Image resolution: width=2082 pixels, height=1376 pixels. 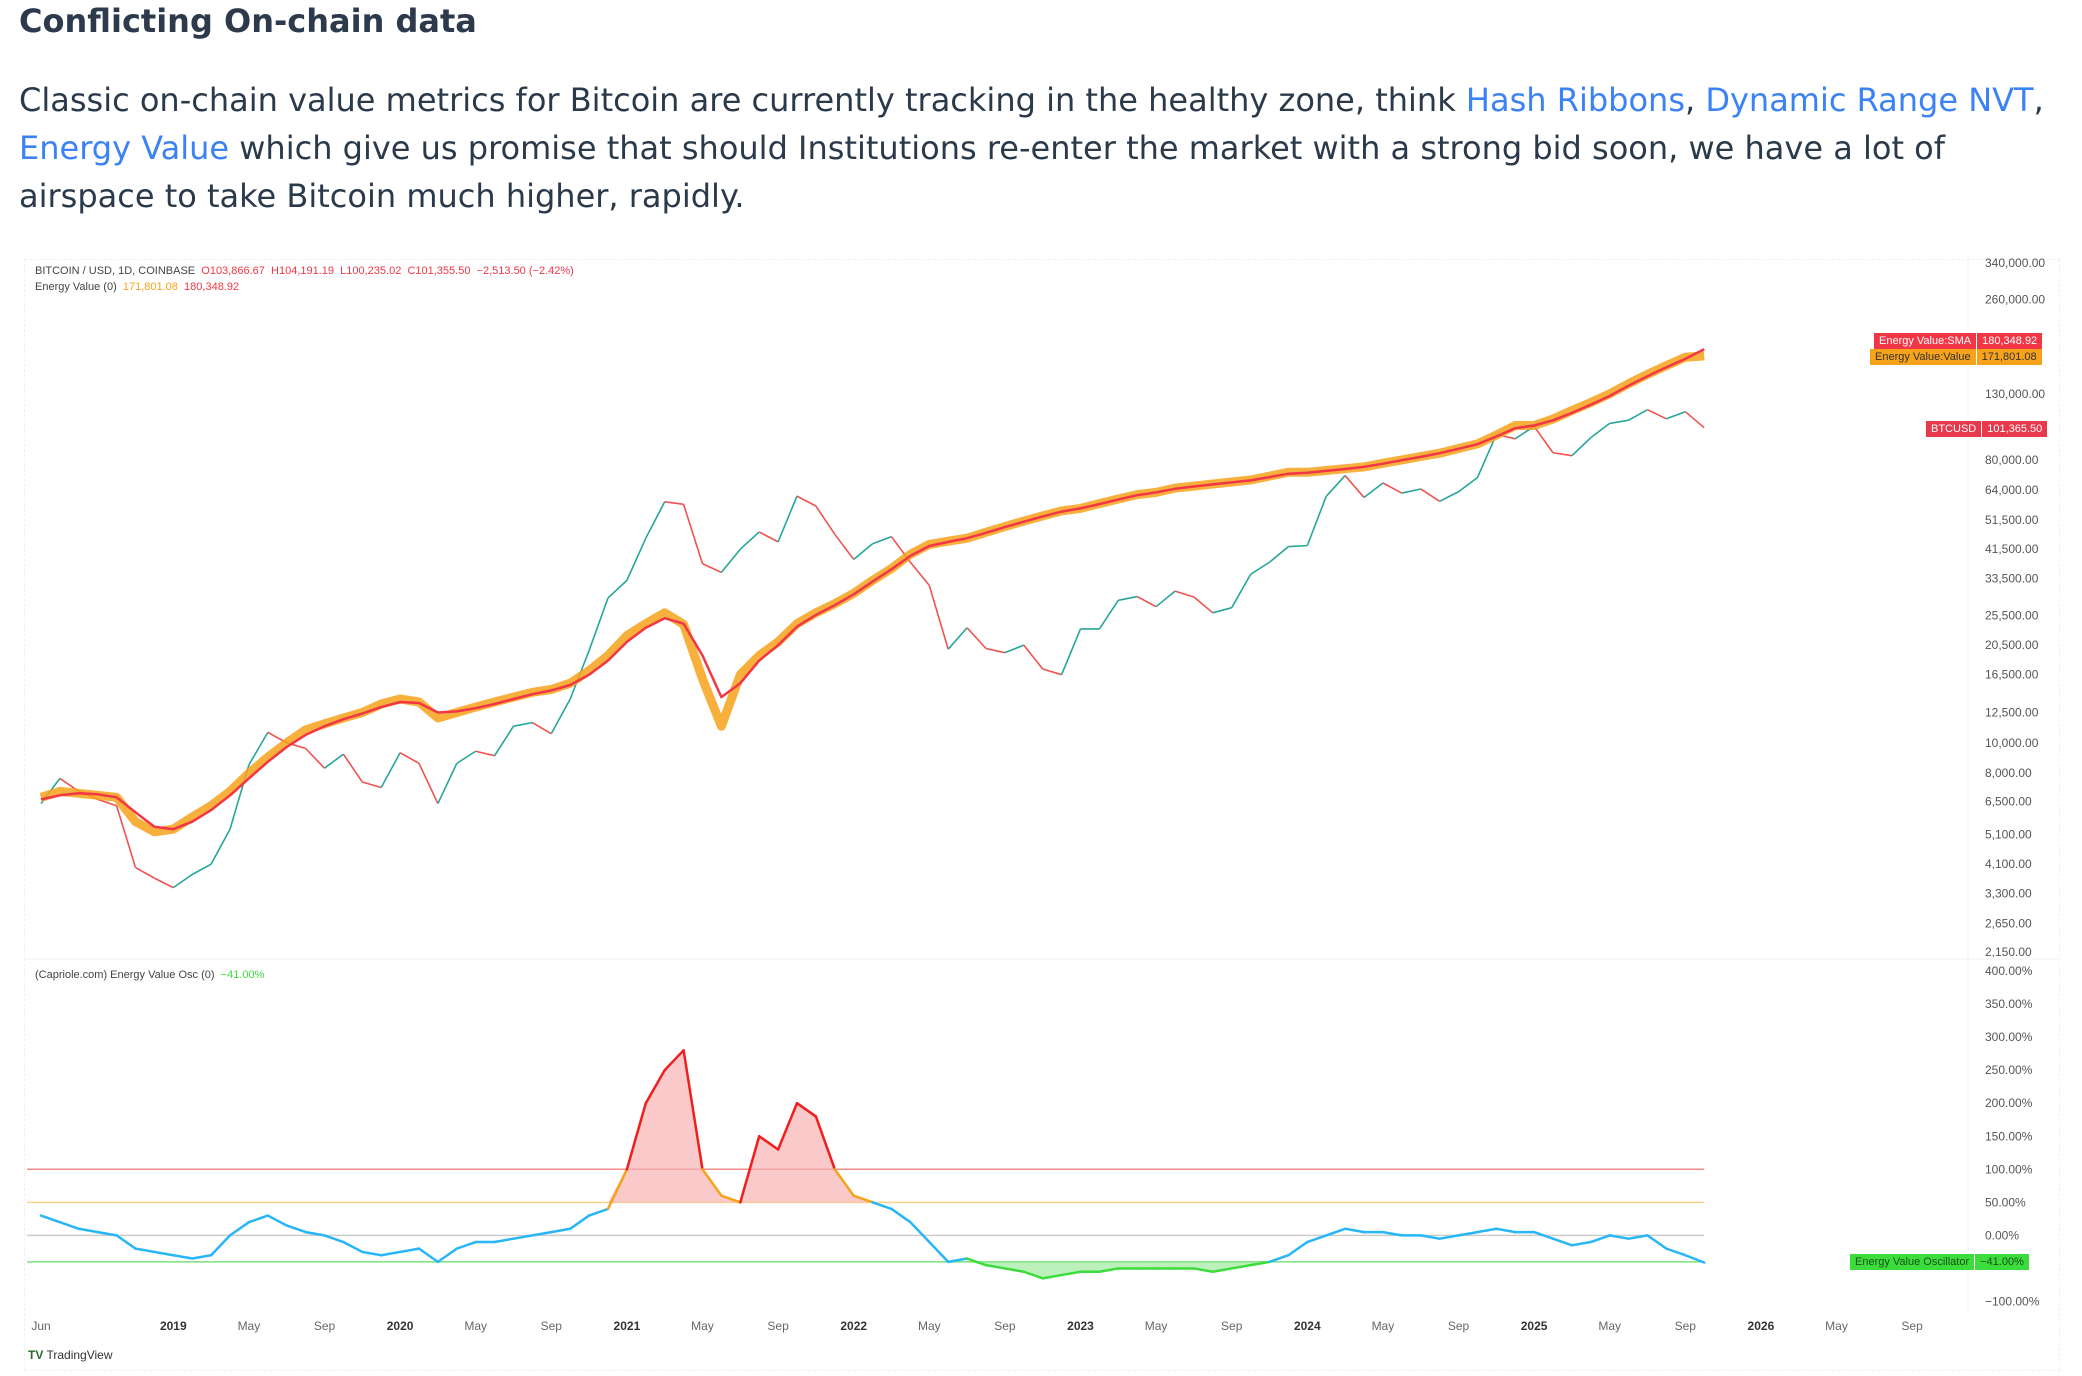 I want to click on price-axis-tick: 130,000.00, so click(x=2015, y=394).